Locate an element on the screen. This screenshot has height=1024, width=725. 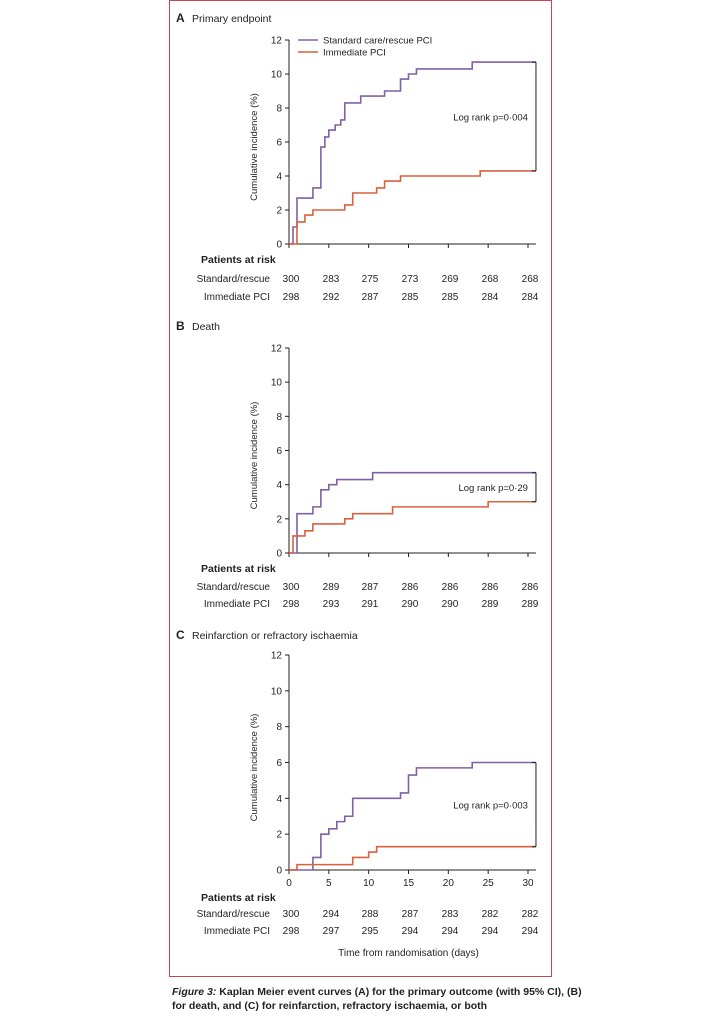
y-tick-label: 12 is located at coordinates (277, 41).